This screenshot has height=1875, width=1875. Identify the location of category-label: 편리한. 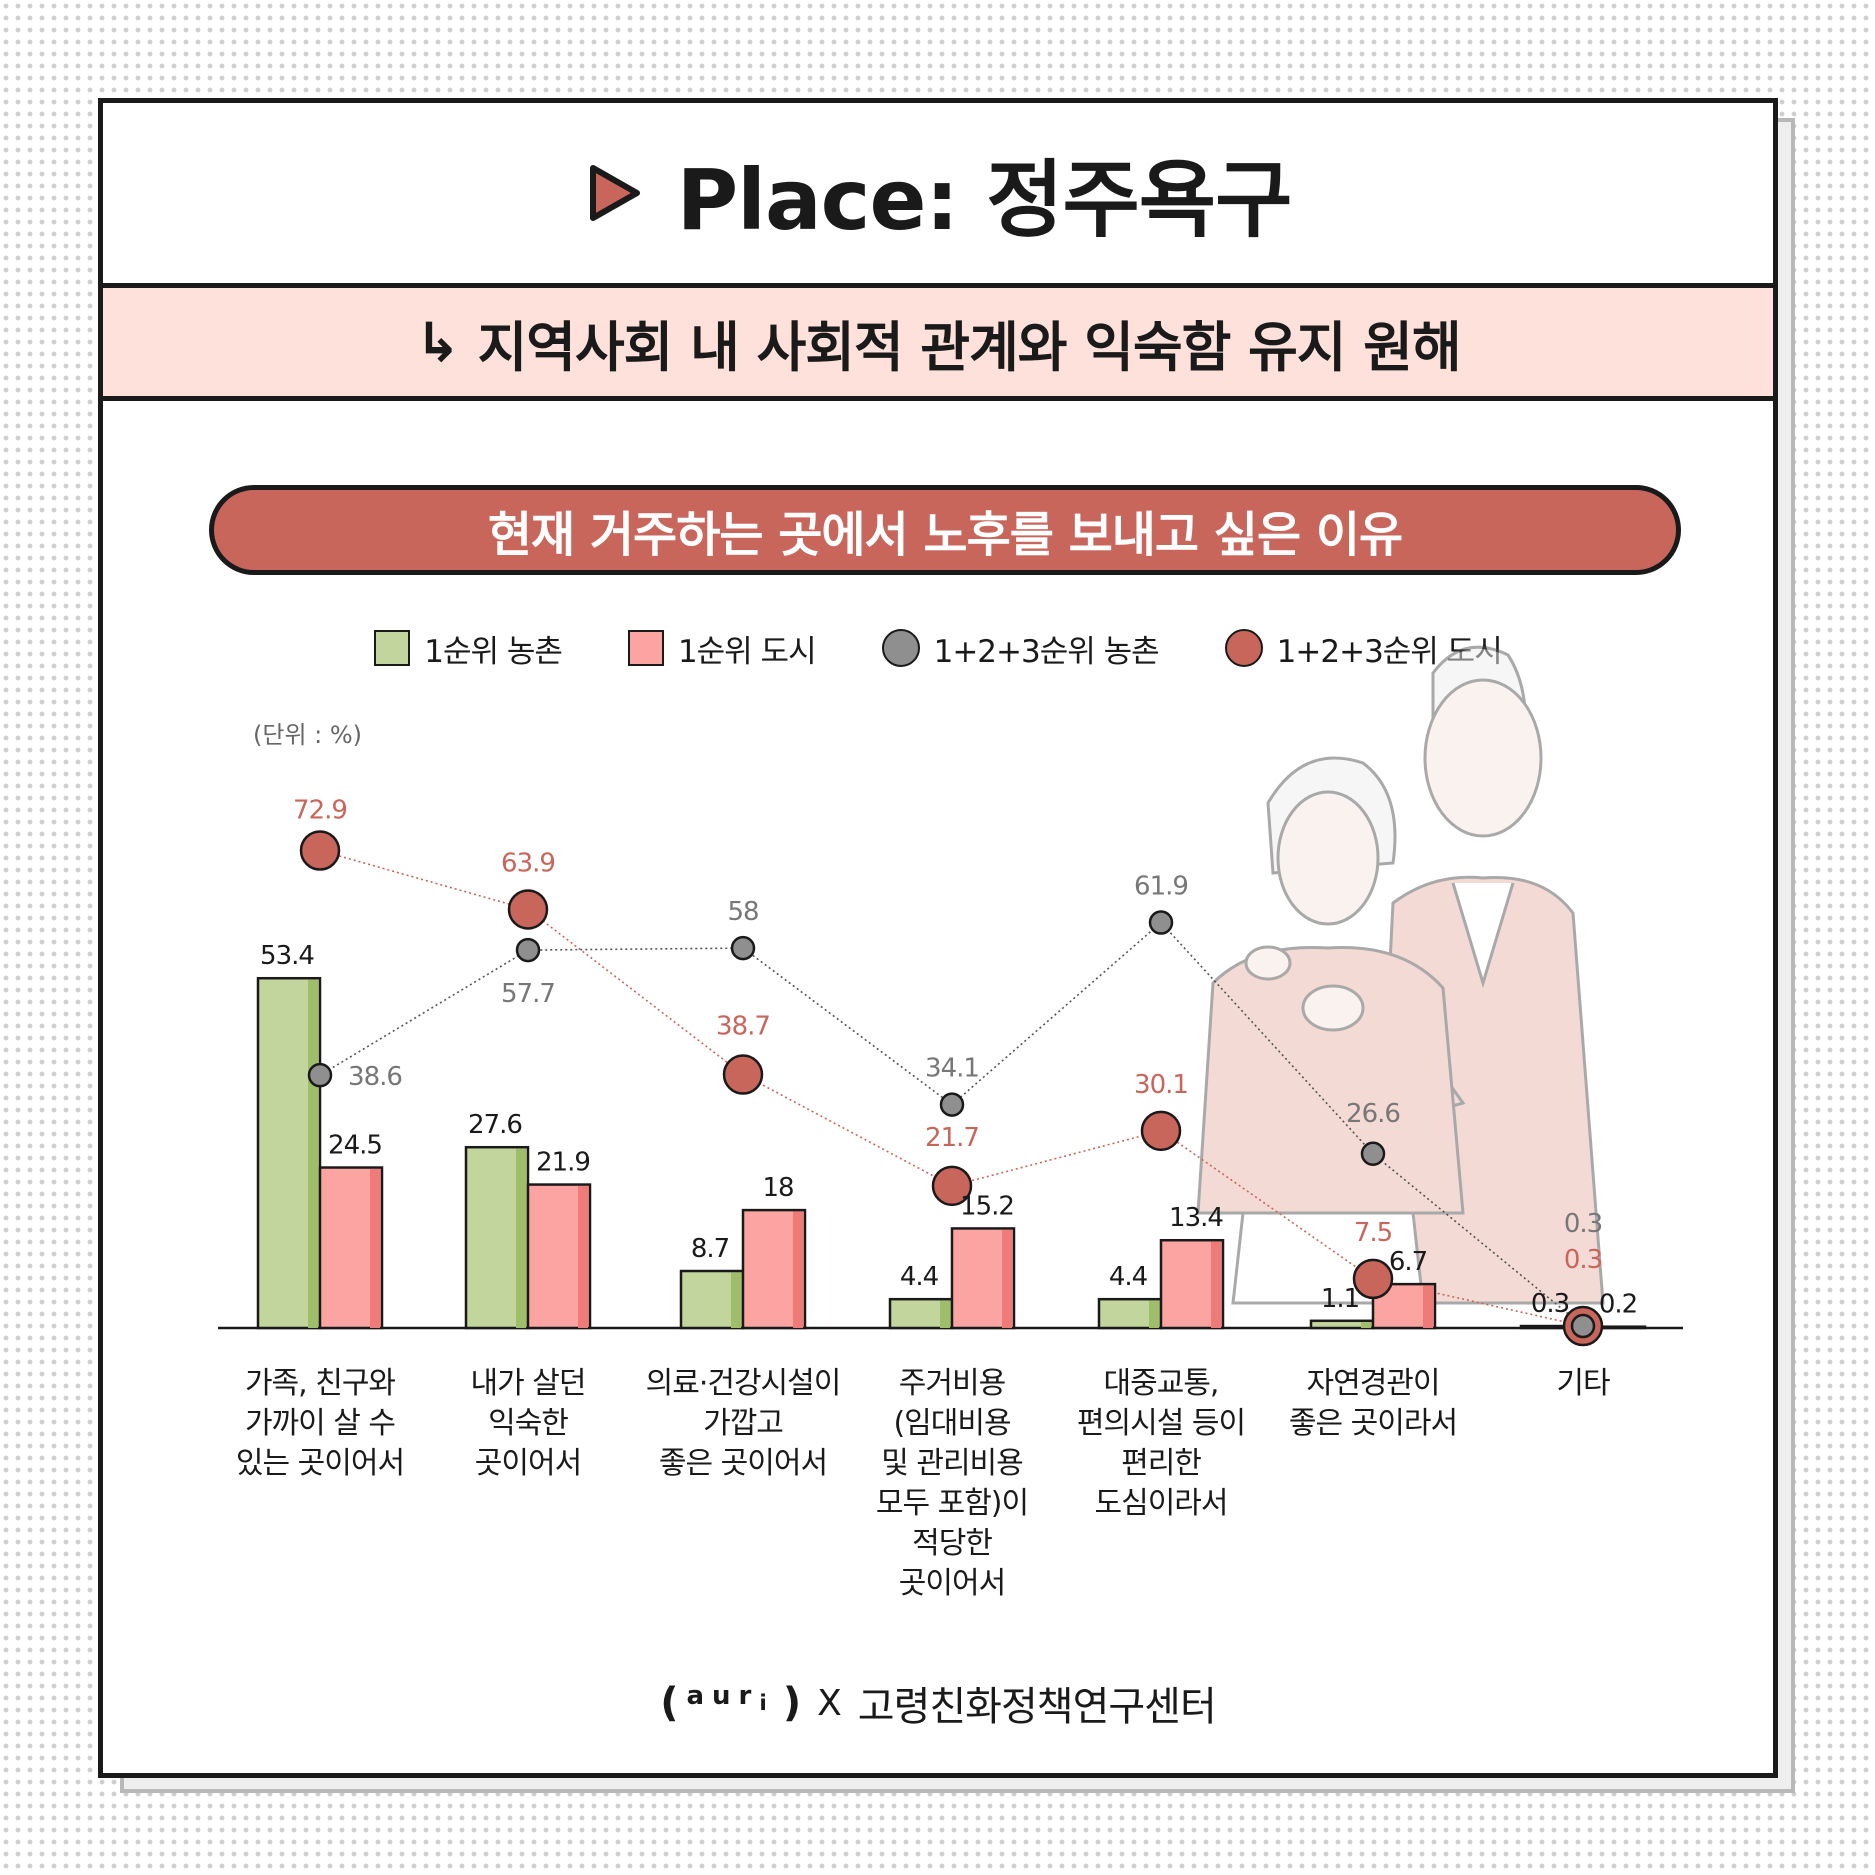
(1161, 1463).